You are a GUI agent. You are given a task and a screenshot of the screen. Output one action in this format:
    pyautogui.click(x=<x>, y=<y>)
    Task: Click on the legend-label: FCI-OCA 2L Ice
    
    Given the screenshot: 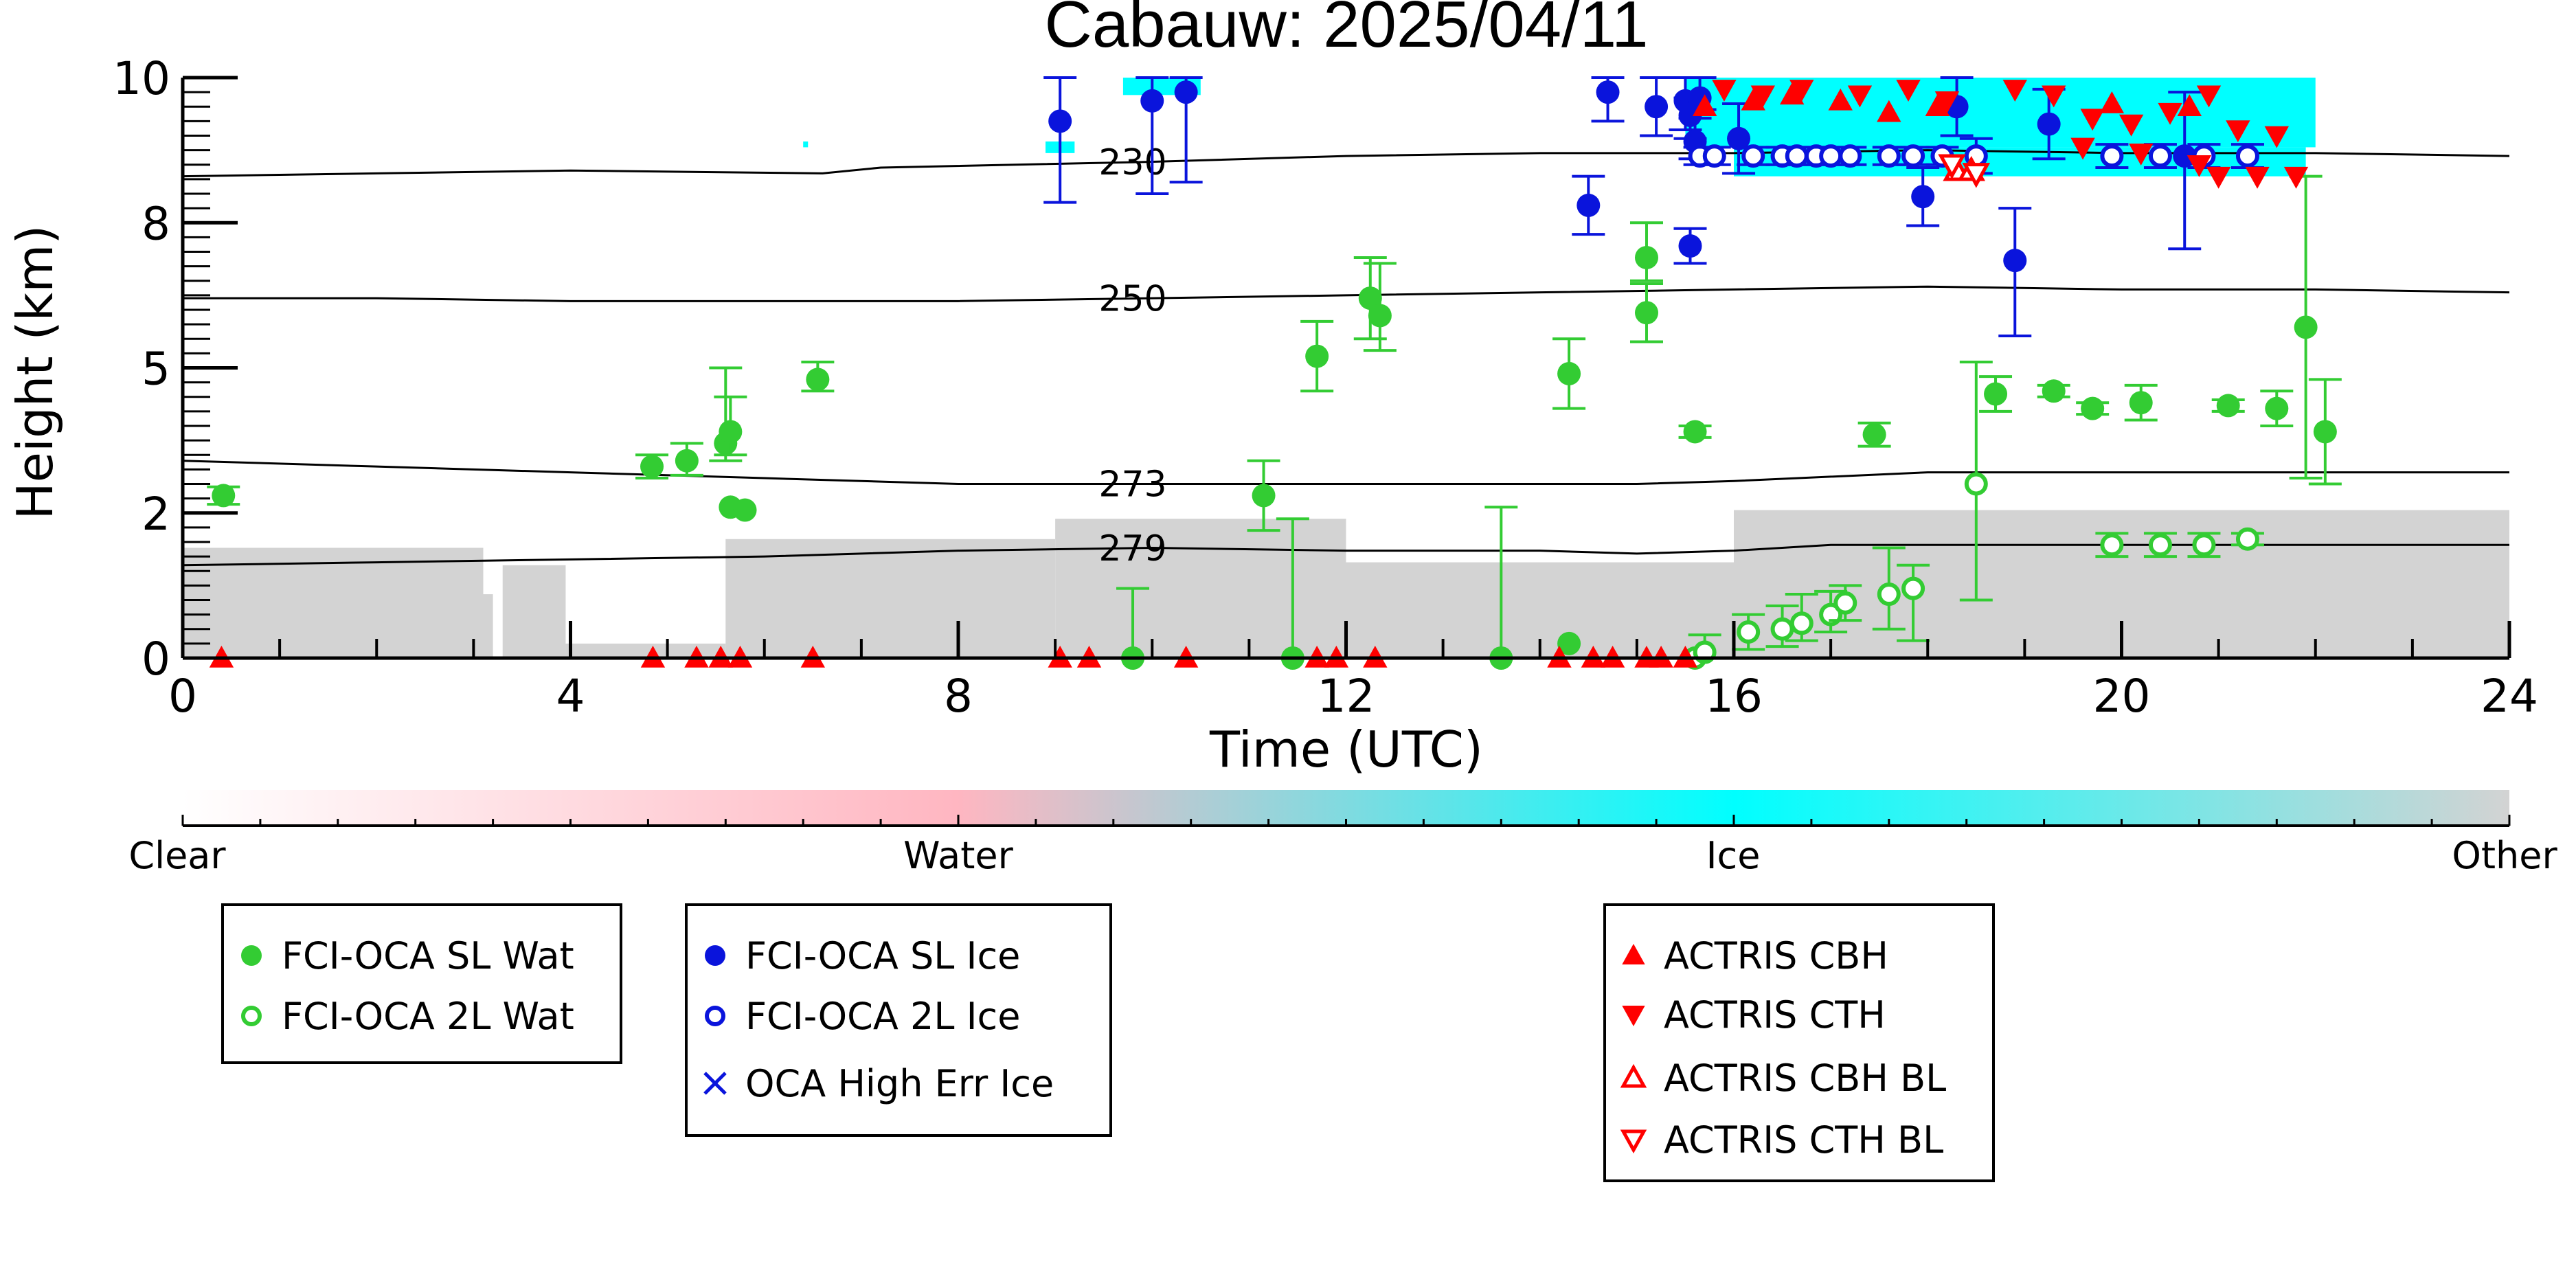 What is the action you would take?
    pyautogui.click(x=883, y=1016)
    